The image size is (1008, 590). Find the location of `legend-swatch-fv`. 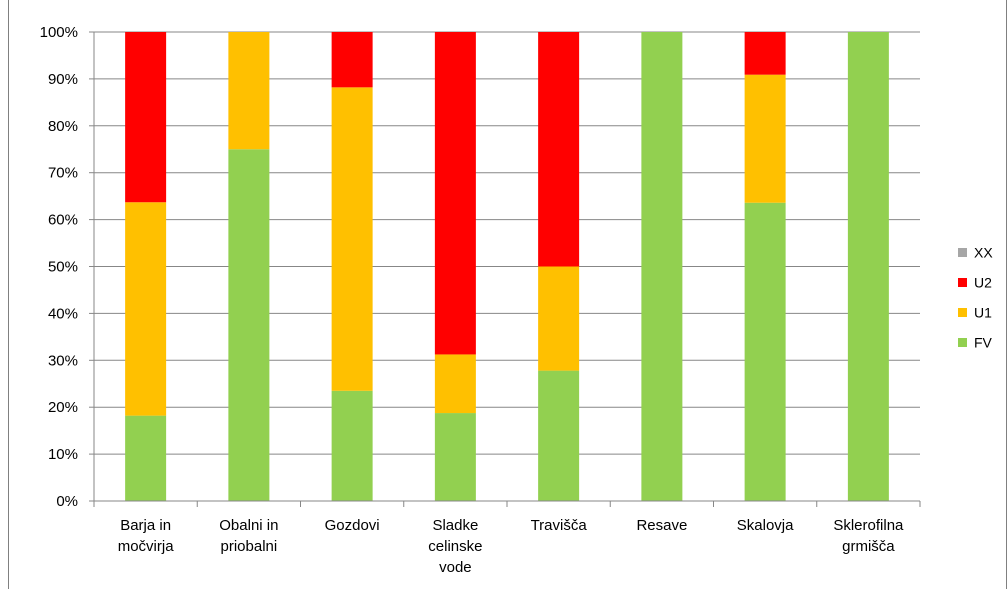

legend-swatch-fv is located at coordinates (962, 342).